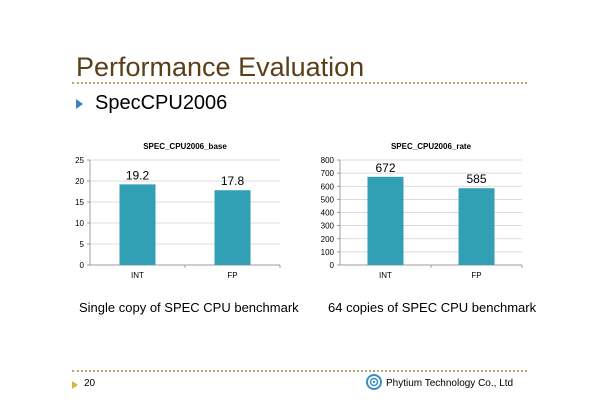 The height and width of the screenshot is (418, 600). What do you see at coordinates (79, 103) in the screenshot?
I see `bullet-arrow-icon` at bounding box center [79, 103].